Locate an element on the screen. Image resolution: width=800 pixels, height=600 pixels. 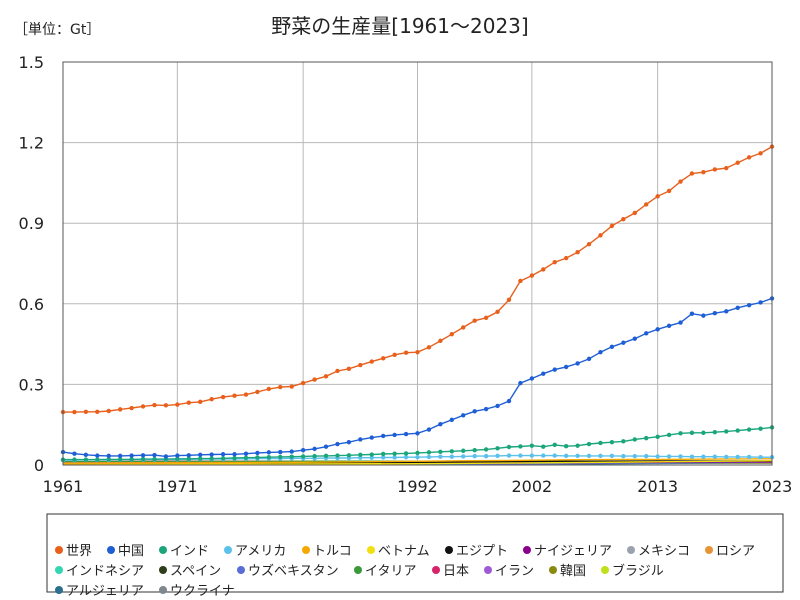
legend-label: 中国 is located at coordinates (131, 551).